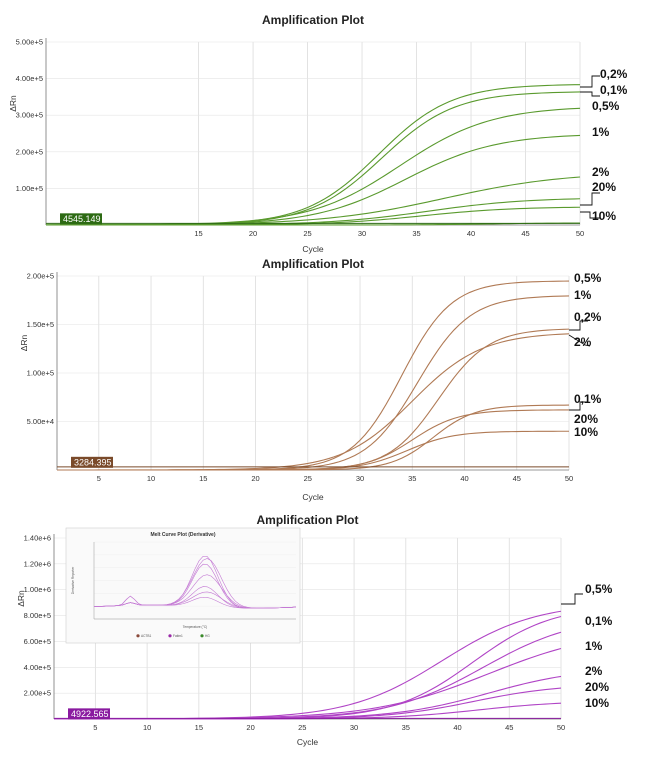 The height and width of the screenshot is (779, 650). What do you see at coordinates (195, 627) in the screenshot?
I see `inset-x-label: Temperature (°C)` at bounding box center [195, 627].